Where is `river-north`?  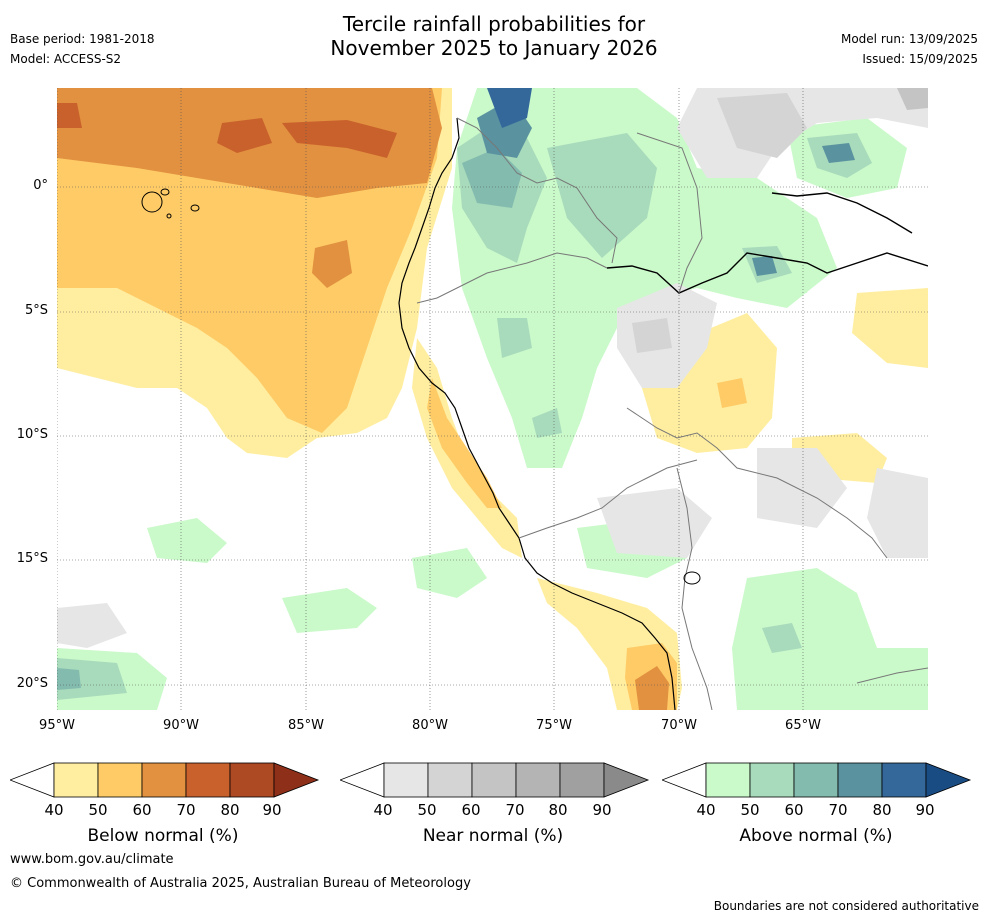
river-north is located at coordinates (842, 213).